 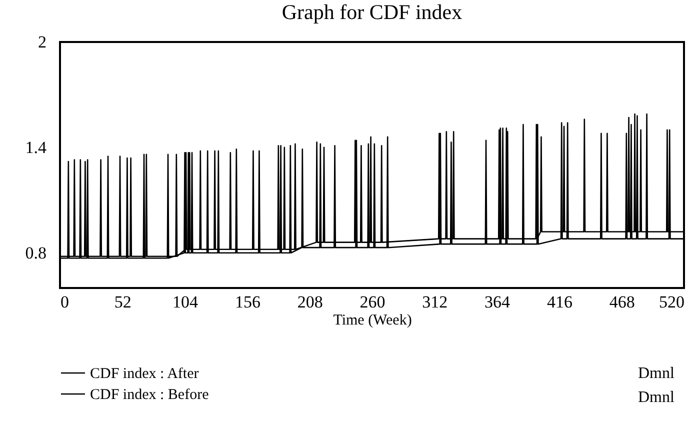 I want to click on x-tick-label: 156, so click(x=247, y=302).